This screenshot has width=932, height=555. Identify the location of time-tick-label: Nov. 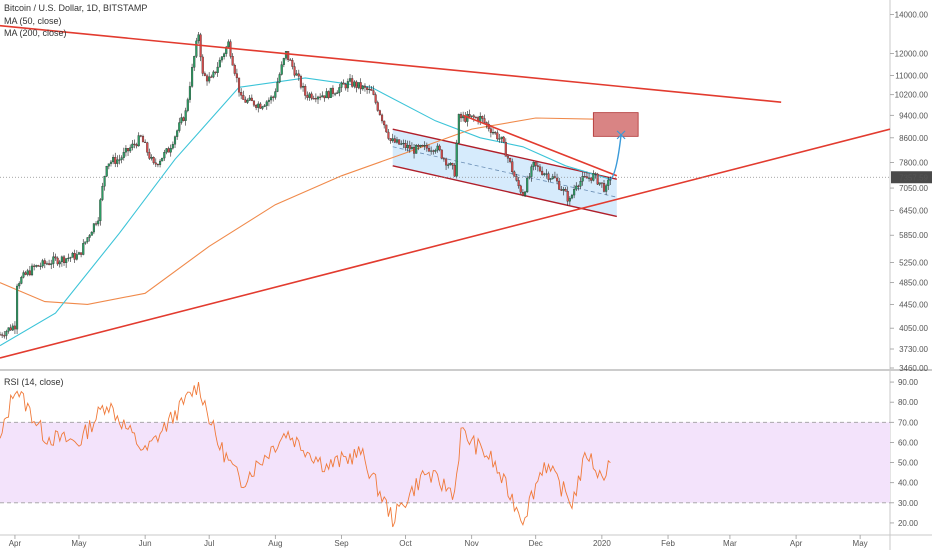
(472, 543).